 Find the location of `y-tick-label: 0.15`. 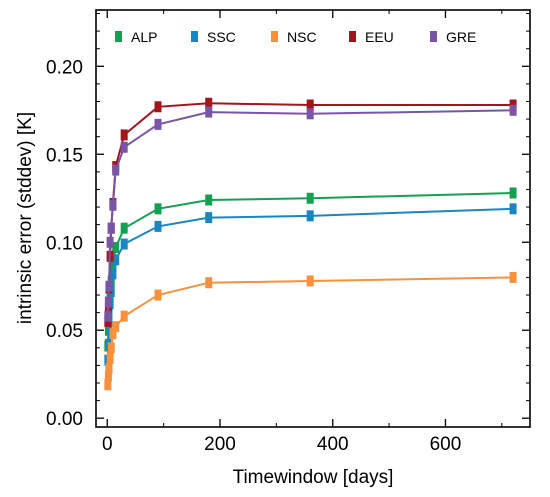

y-tick-label: 0.15 is located at coordinates (64, 155).